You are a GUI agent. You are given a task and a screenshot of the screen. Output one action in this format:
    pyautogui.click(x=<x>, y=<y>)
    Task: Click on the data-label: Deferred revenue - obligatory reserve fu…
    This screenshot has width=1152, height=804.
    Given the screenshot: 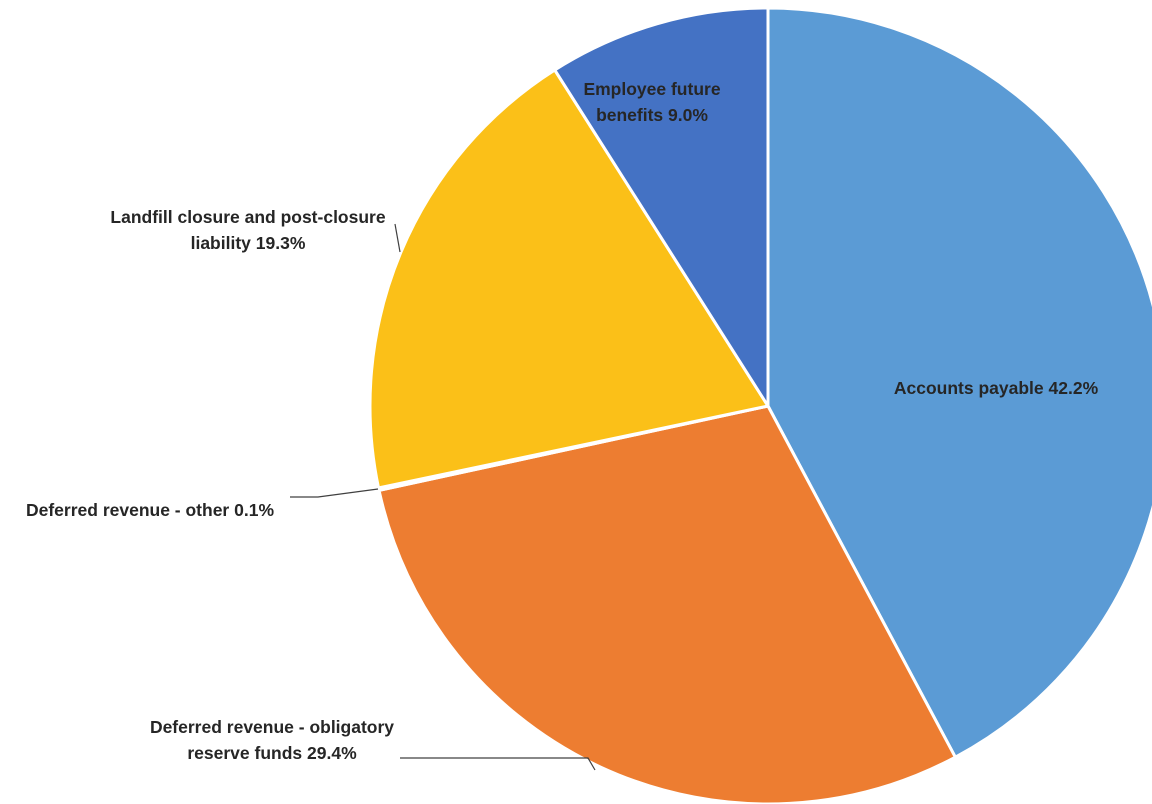 What is the action you would take?
    pyautogui.click(x=272, y=740)
    